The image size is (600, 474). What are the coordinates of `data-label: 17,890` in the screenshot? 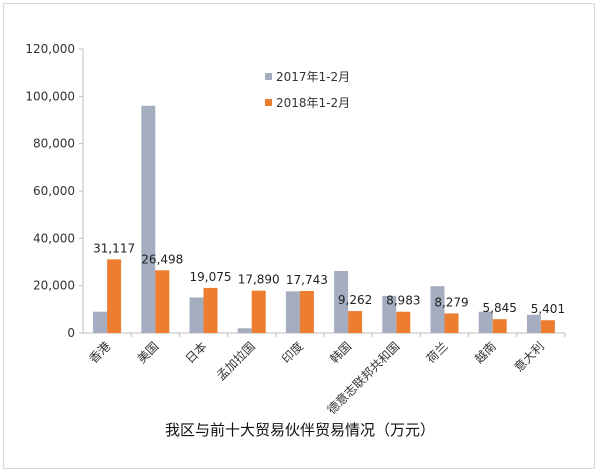 It's located at (259, 280).